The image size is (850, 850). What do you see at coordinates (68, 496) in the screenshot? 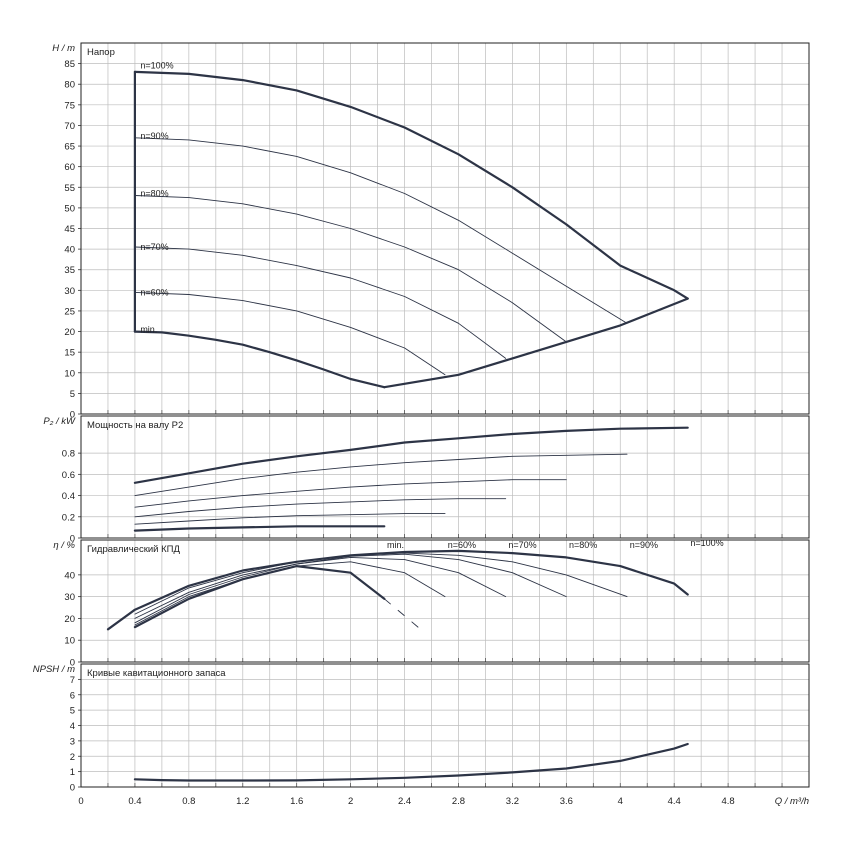
I see `y-tick-label: 0.4` at bounding box center [68, 496].